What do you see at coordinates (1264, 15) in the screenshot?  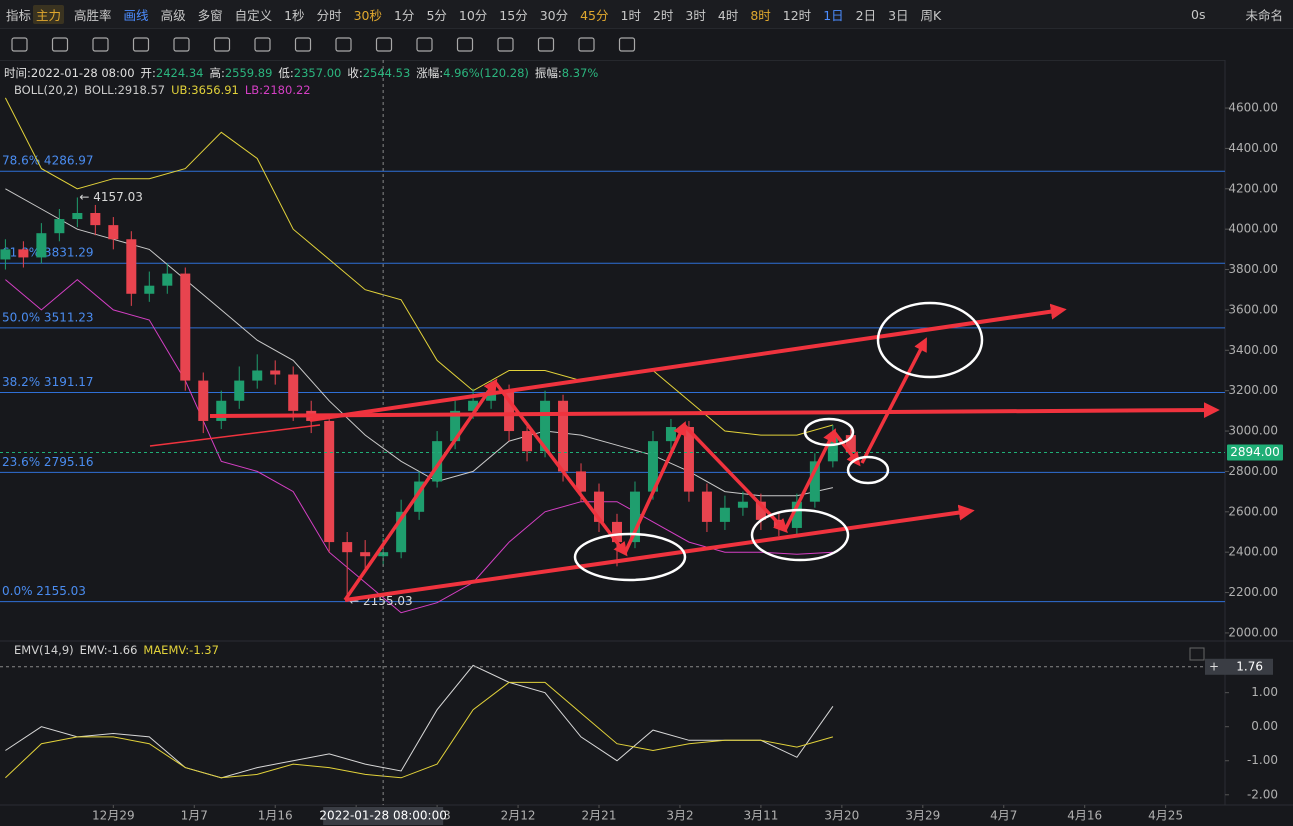 I see `toolbar-right-item: 未命名` at bounding box center [1264, 15].